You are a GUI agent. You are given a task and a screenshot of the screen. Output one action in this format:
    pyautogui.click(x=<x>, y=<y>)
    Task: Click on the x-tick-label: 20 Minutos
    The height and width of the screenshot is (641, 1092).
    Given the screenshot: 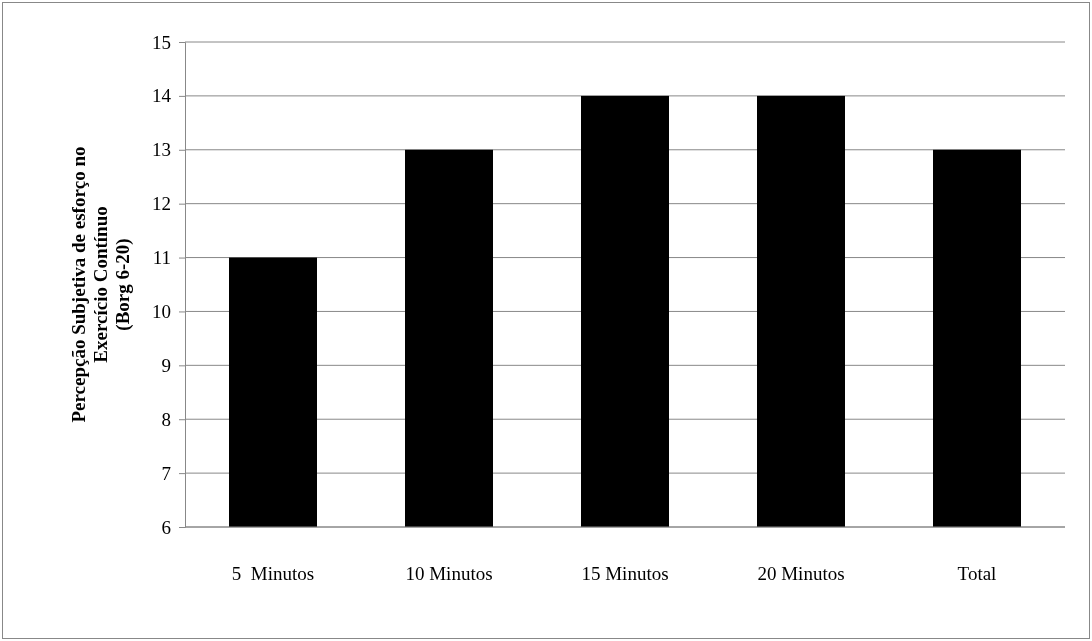 What is the action you would take?
    pyautogui.click(x=801, y=574)
    